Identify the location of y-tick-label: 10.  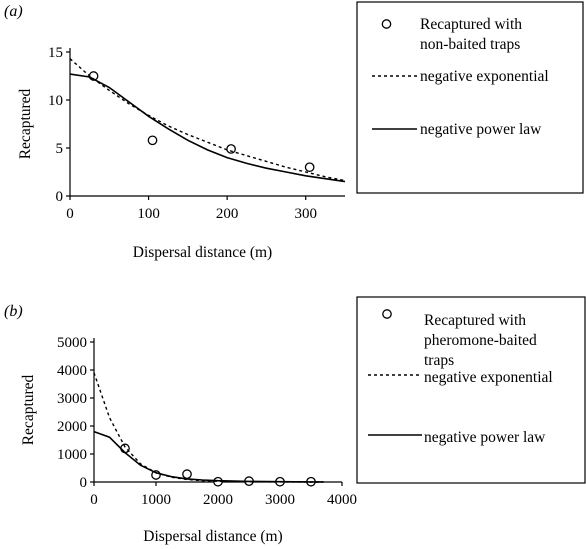
(55, 101).